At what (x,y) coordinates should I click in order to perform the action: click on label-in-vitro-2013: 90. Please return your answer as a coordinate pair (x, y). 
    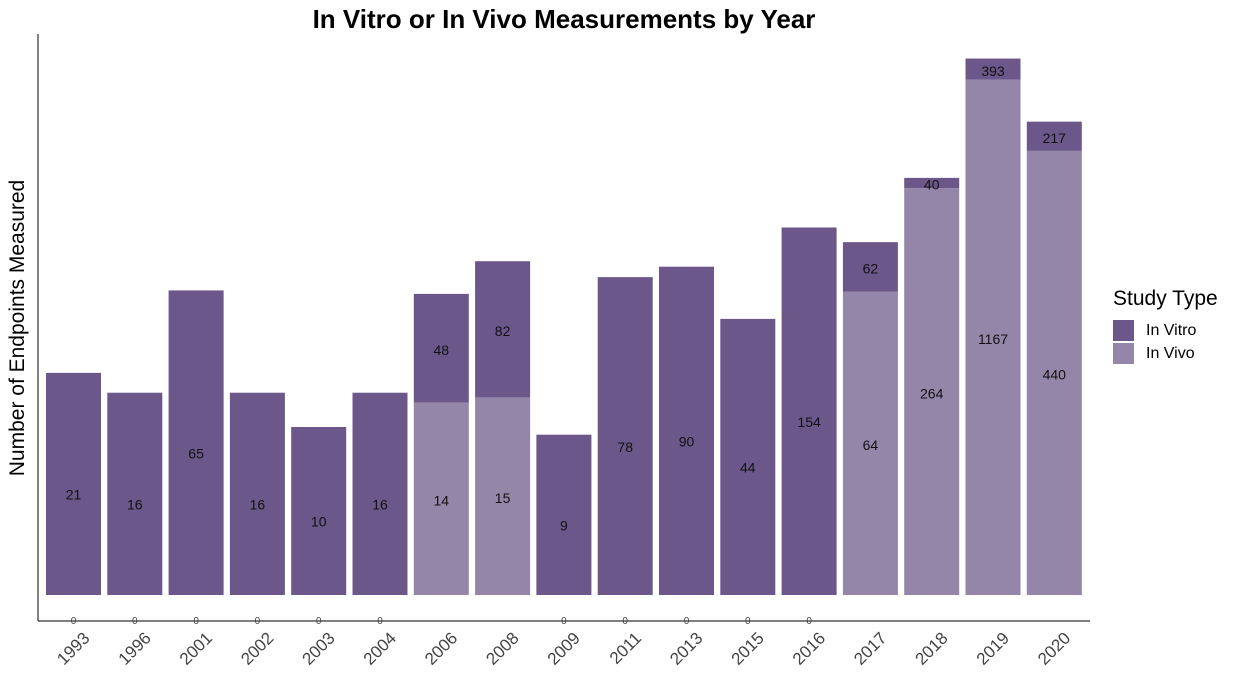
    Looking at the image, I should click on (687, 442).